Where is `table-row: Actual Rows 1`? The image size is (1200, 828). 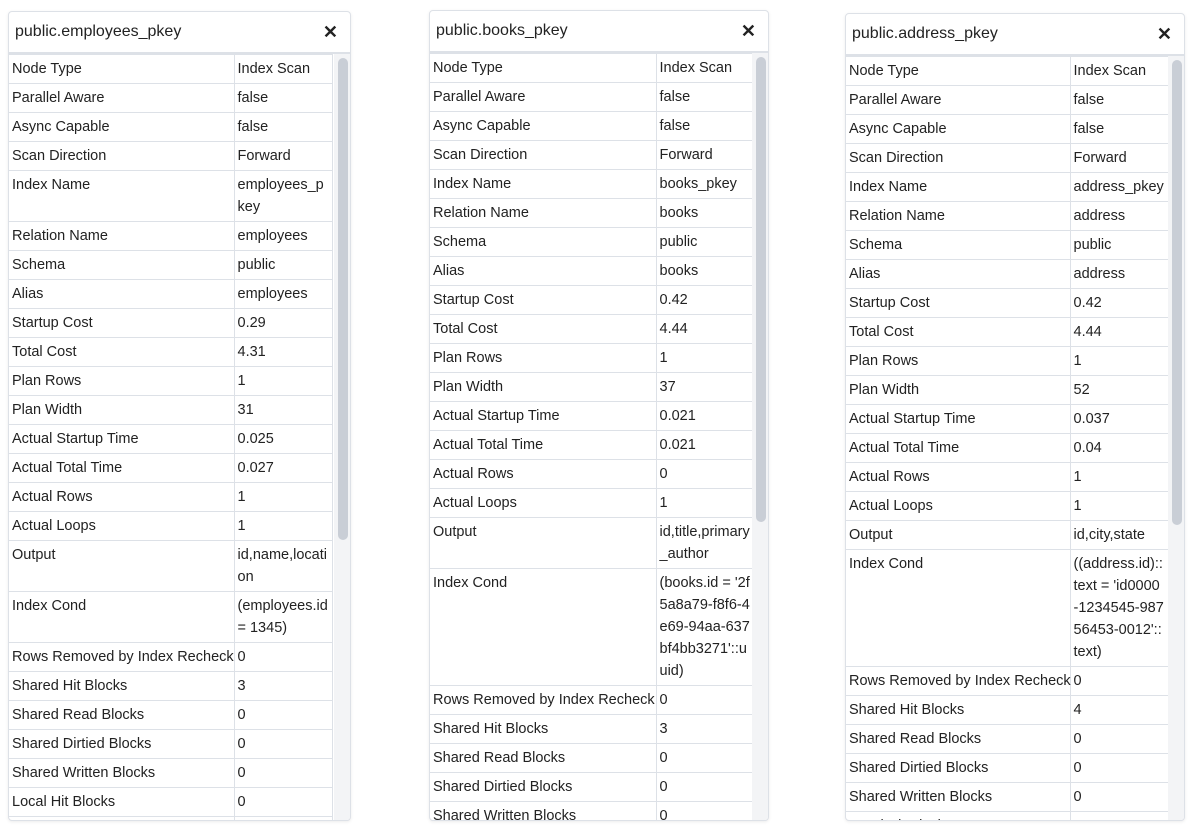 table-row: Actual Rows 1 is located at coordinates (171, 497).